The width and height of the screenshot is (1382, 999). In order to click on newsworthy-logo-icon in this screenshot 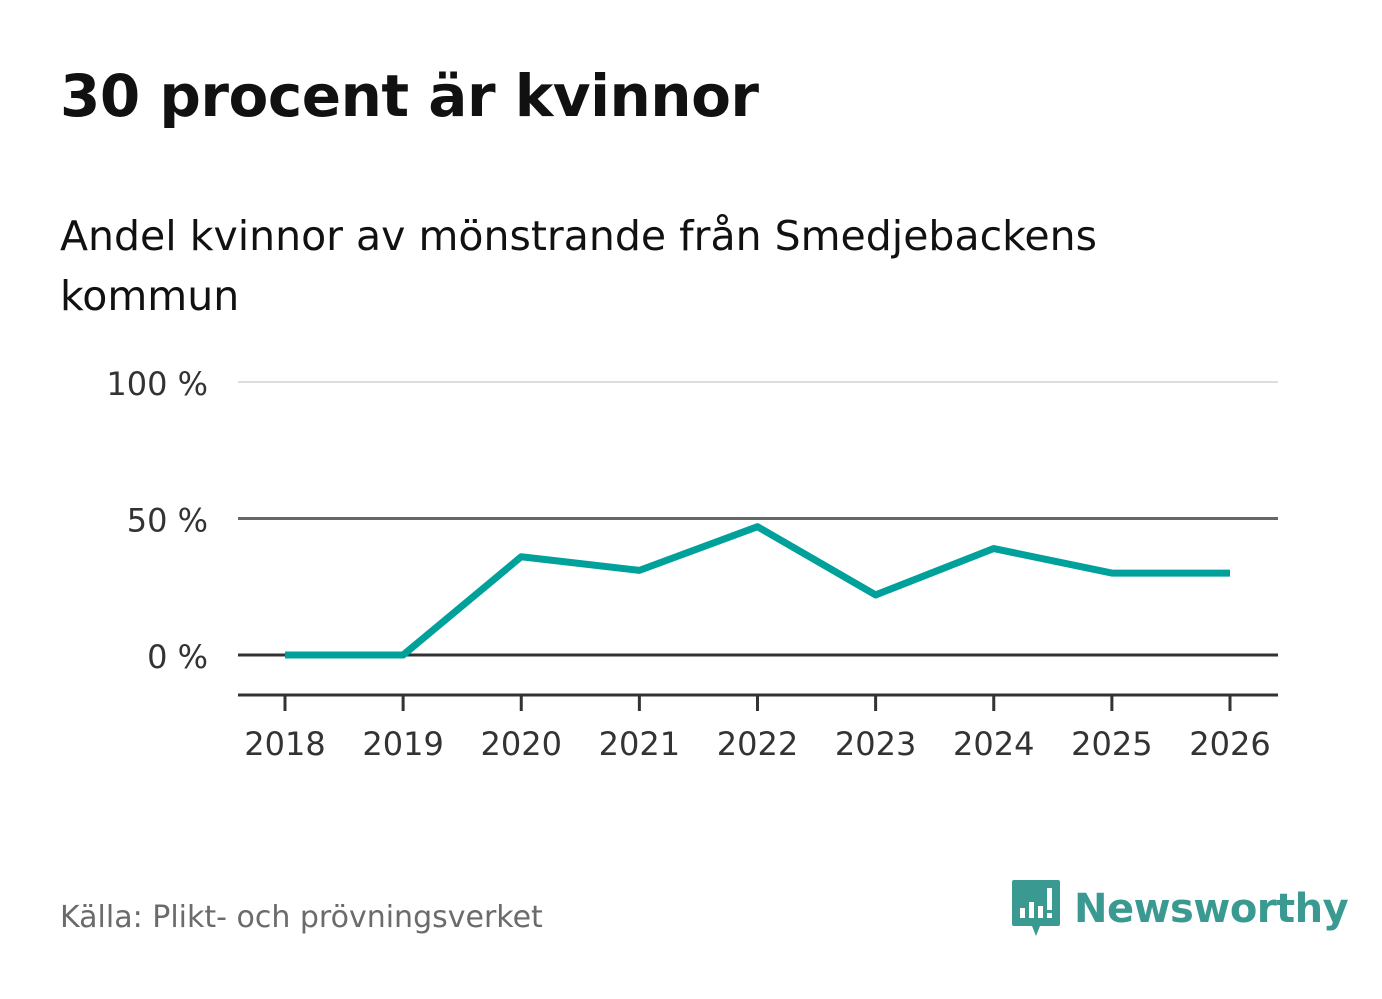, I will do `click(1036, 908)`.